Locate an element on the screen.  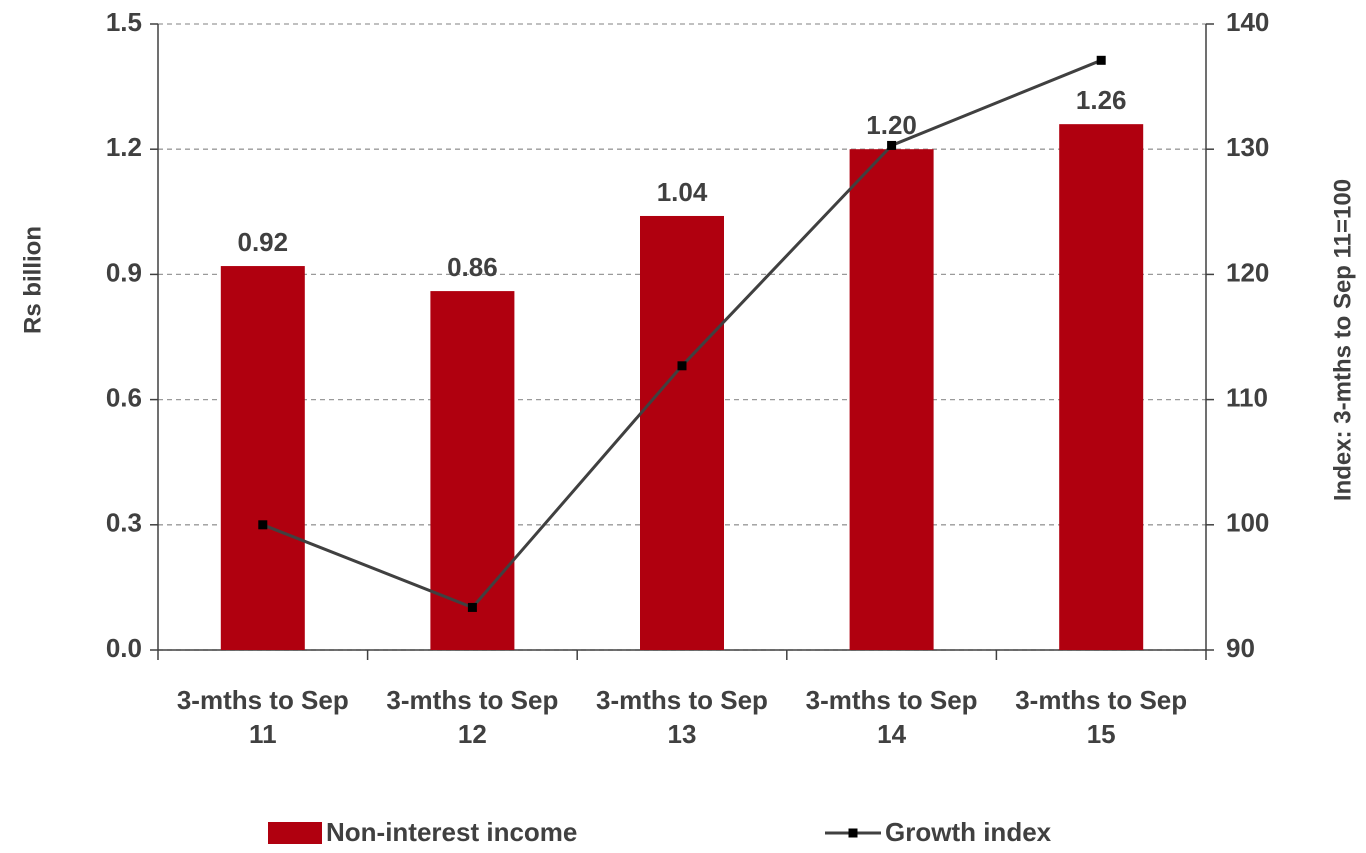
legend-label: Non-interest income is located at coordinates (451, 832).